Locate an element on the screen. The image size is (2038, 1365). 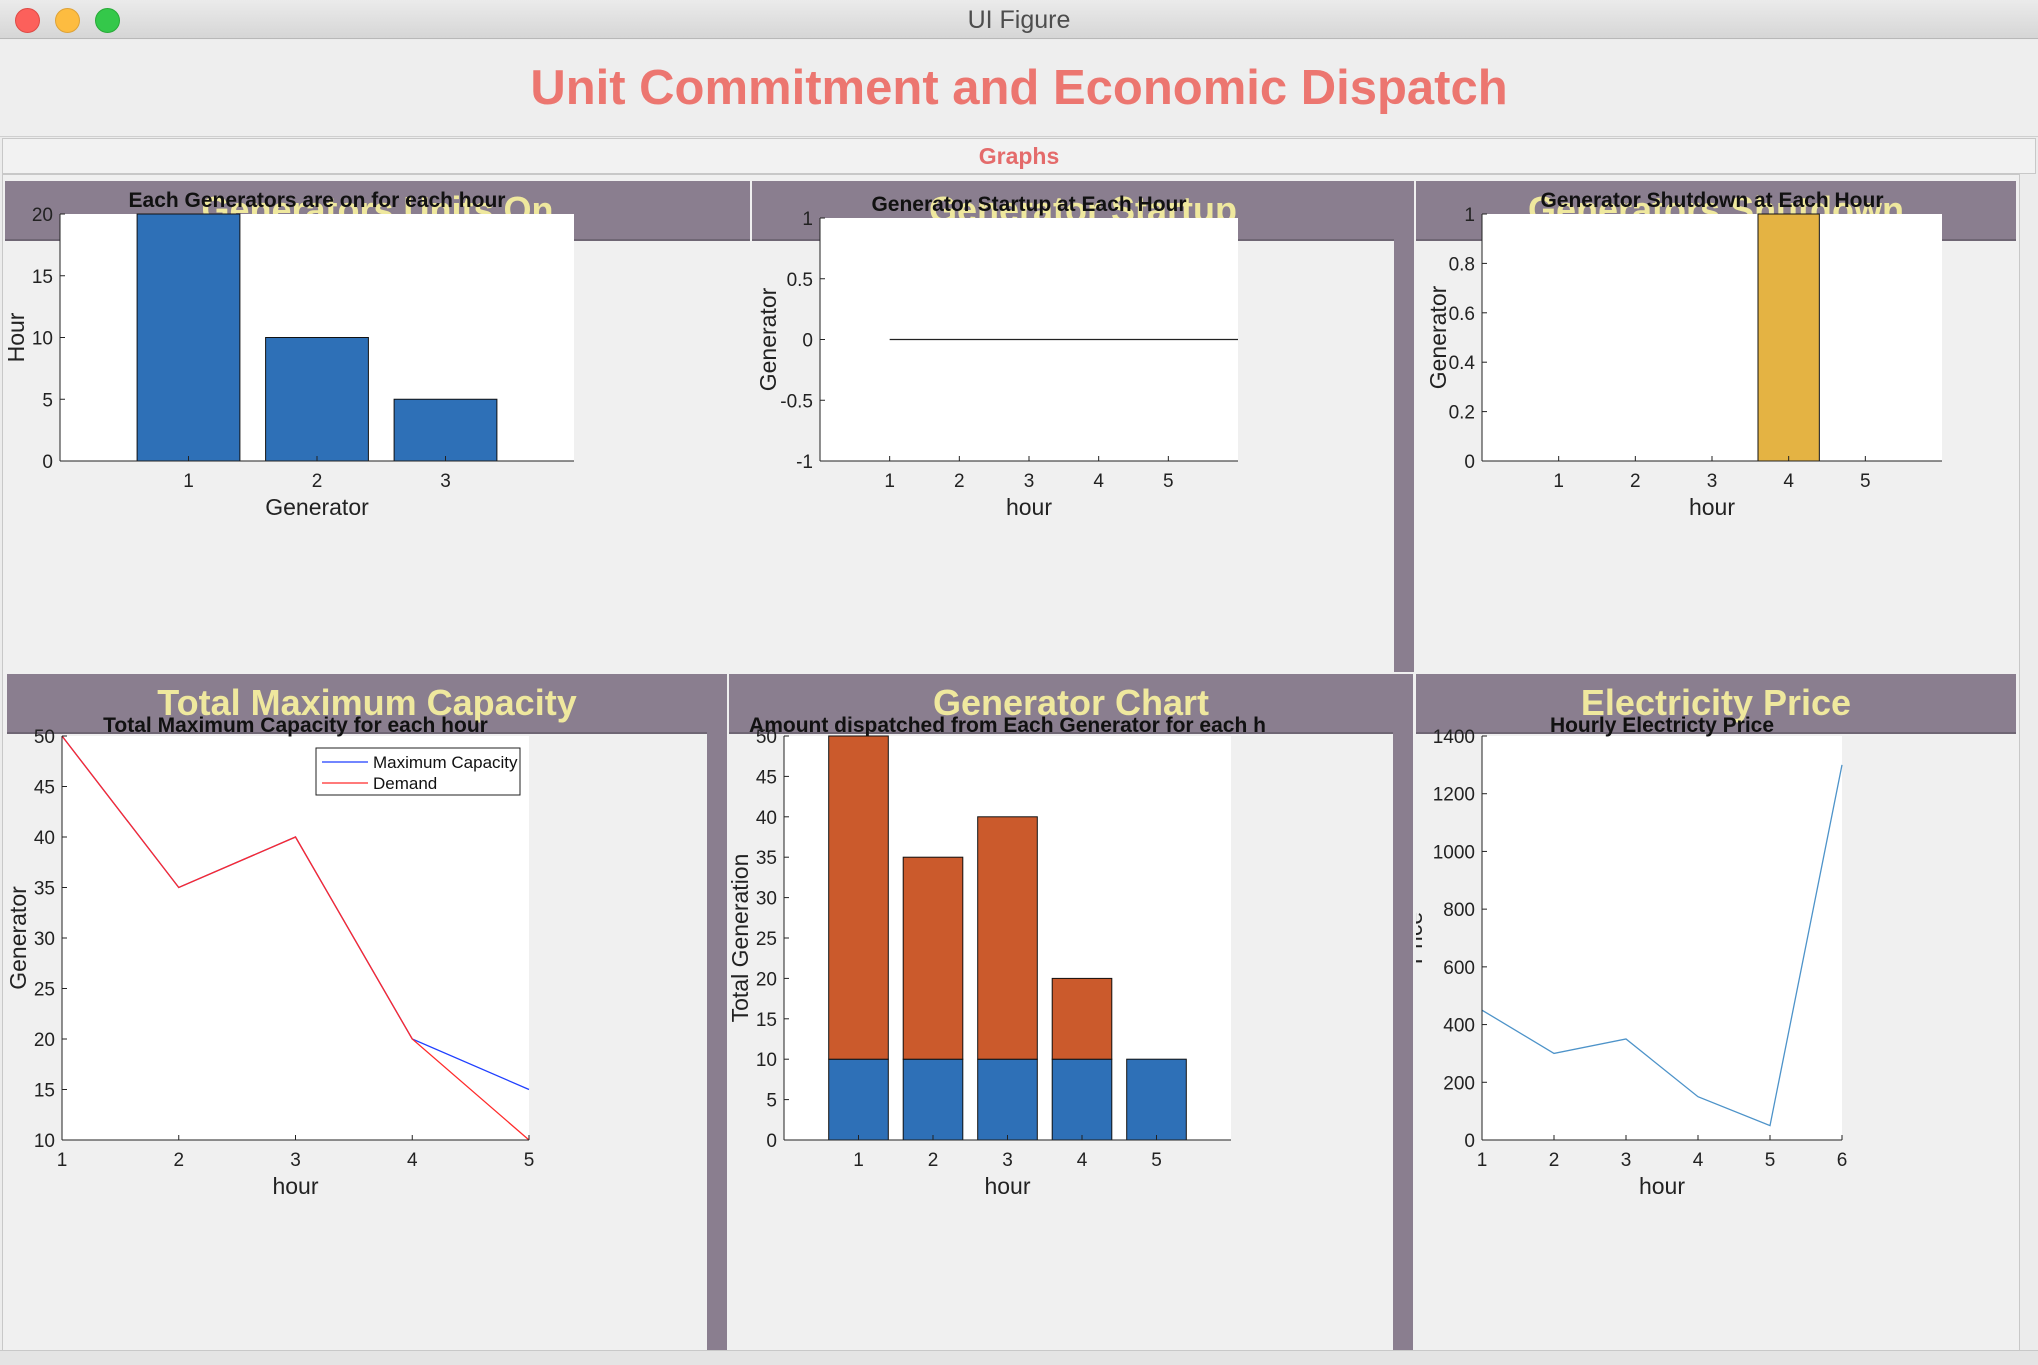
y-tick-label: 1000 is located at coordinates (1454, 852).